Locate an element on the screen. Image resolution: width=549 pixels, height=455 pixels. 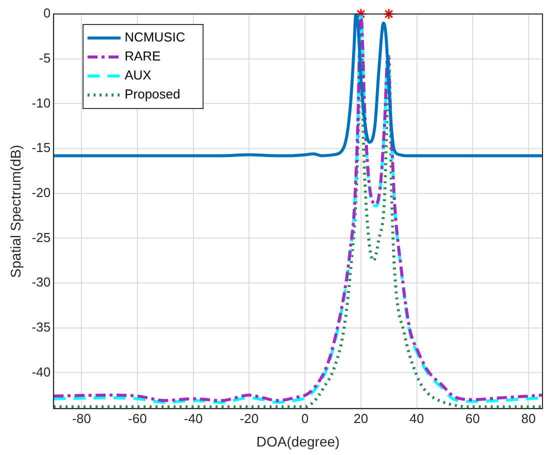
legend-label: RARE is located at coordinates (143, 56).